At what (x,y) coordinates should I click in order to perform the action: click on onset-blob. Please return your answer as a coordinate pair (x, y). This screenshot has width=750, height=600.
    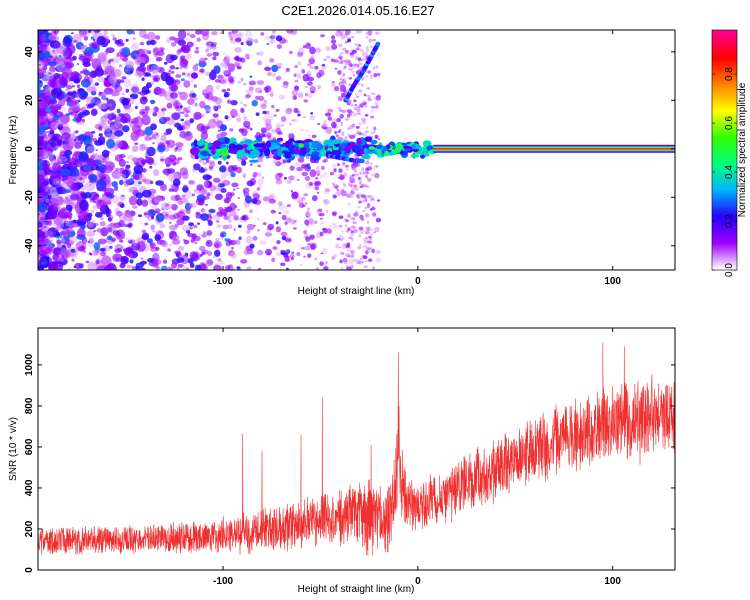
    Looking at the image, I should click on (379, 147).